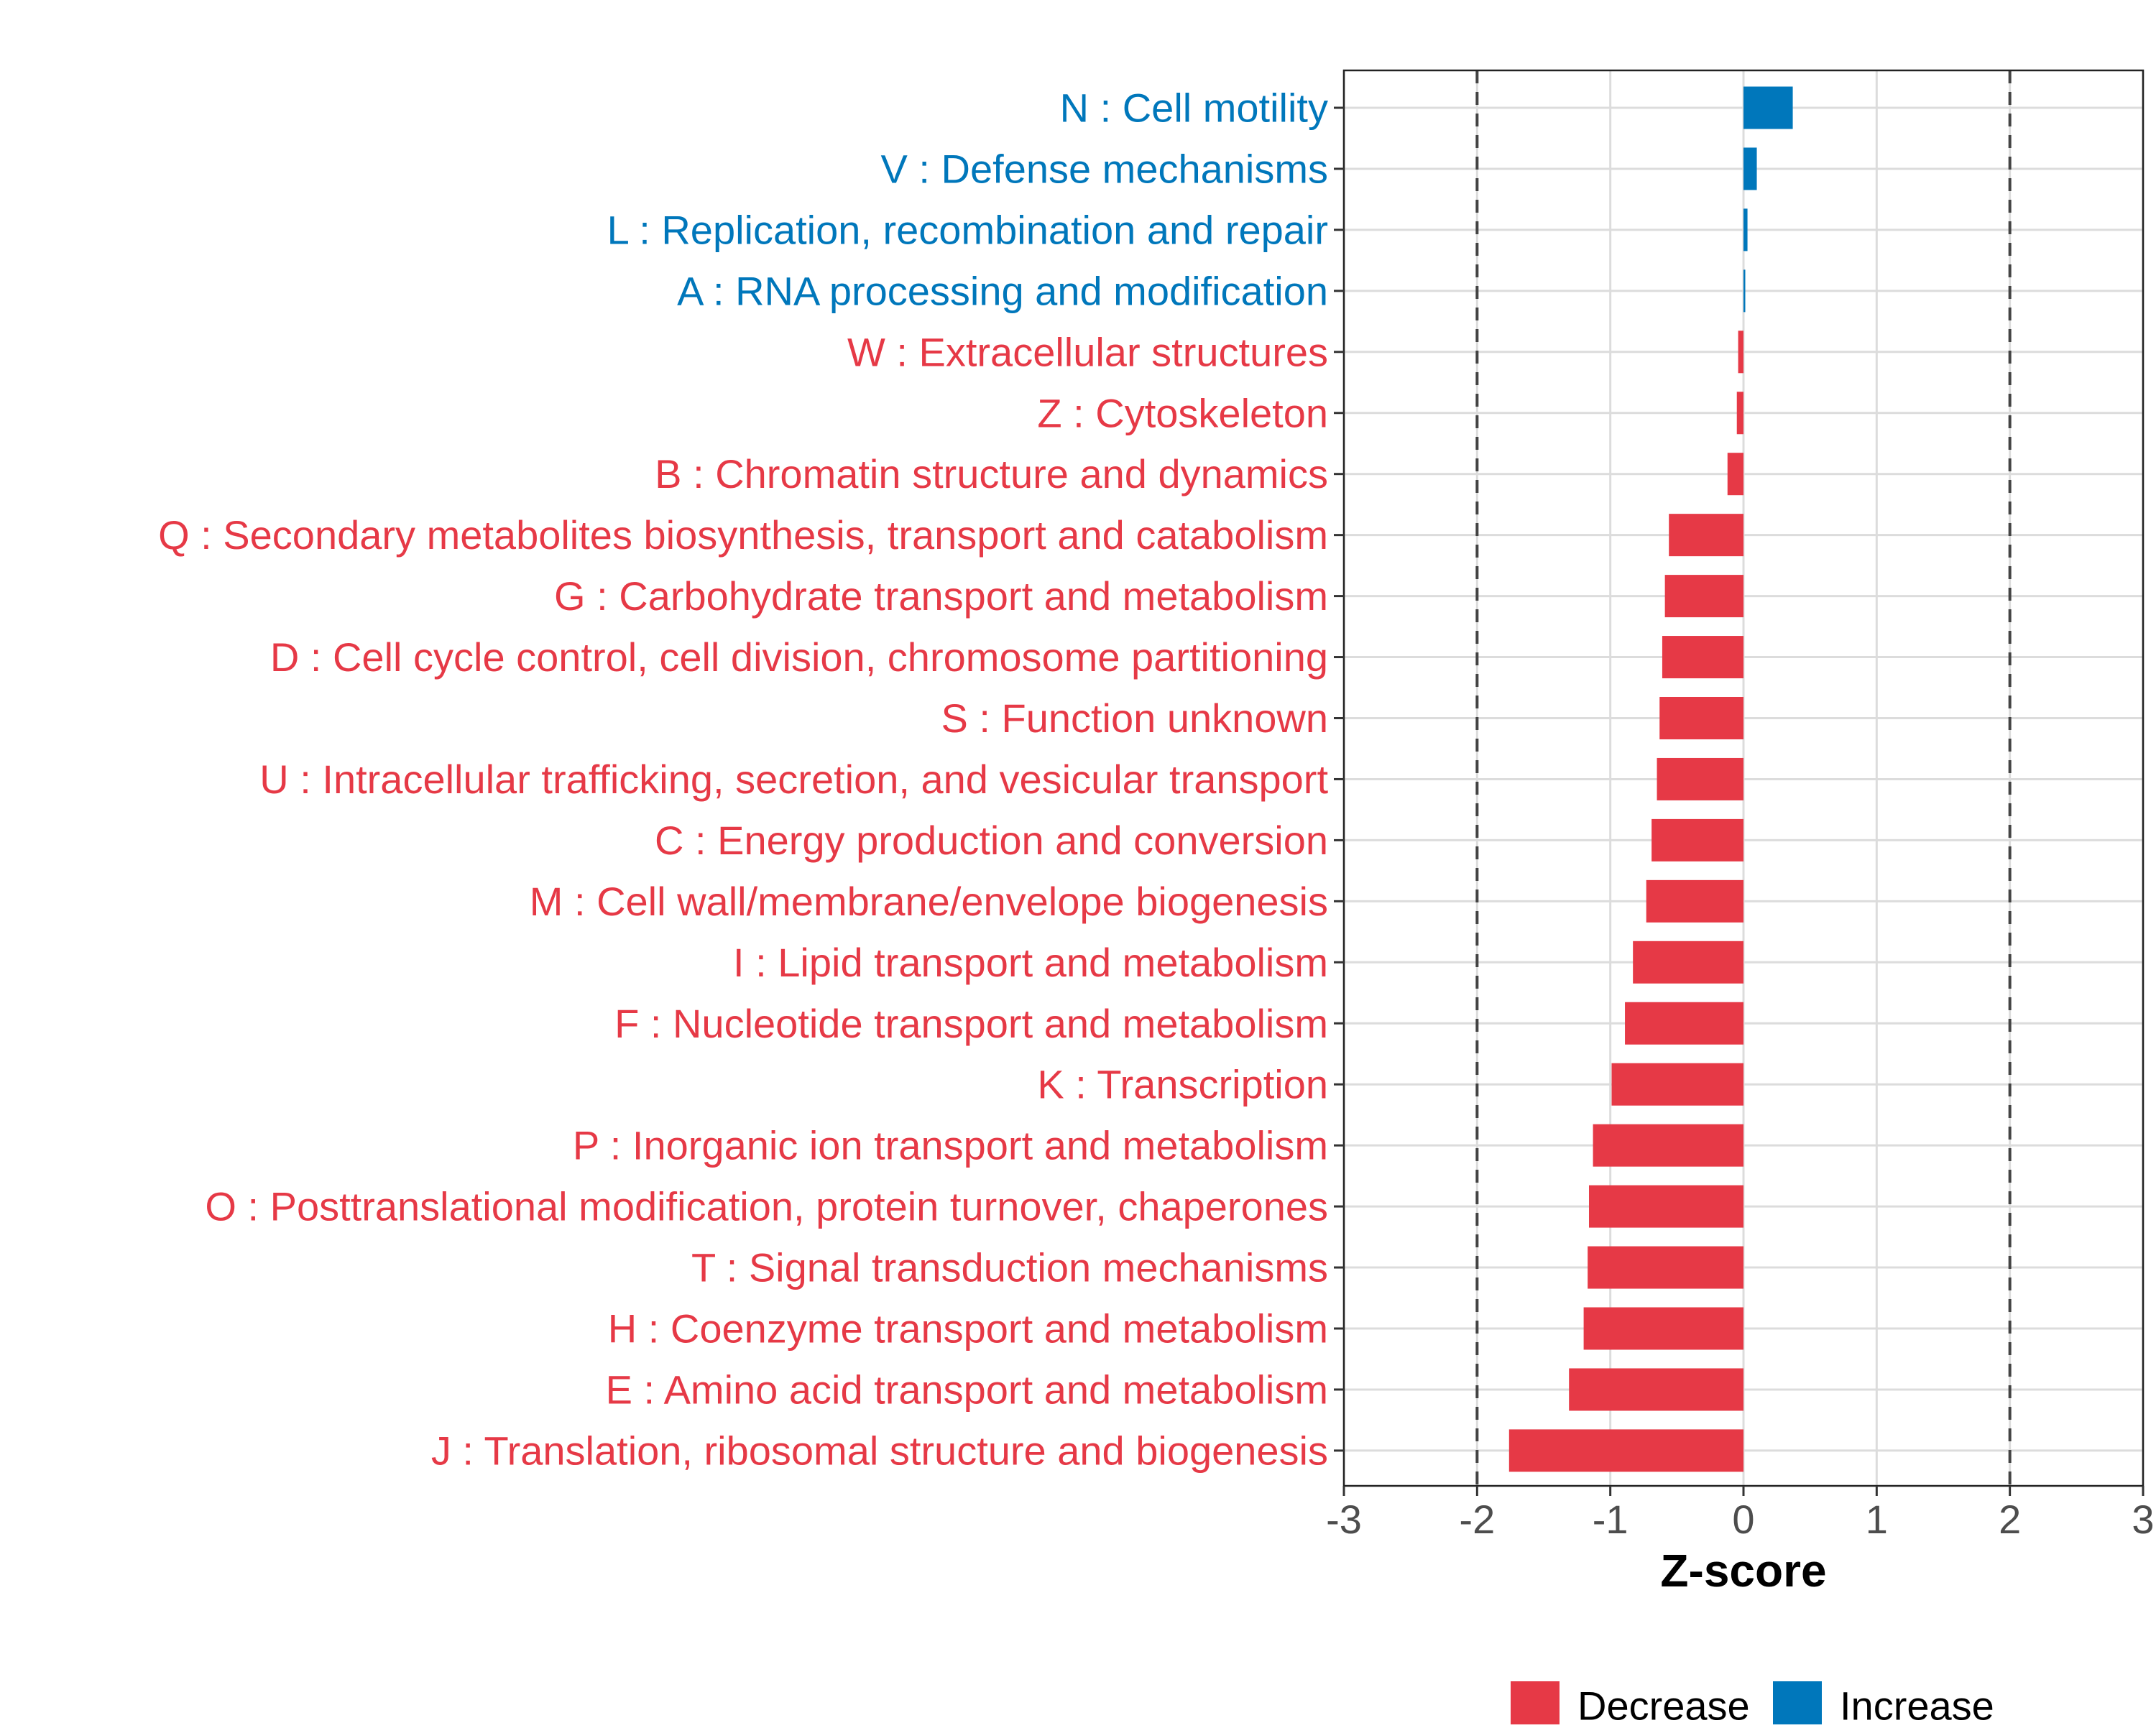 This screenshot has width=2156, height=1728. Describe the element at coordinates (1611, 1520) in the screenshot. I see `x-tick-label: -1` at that location.